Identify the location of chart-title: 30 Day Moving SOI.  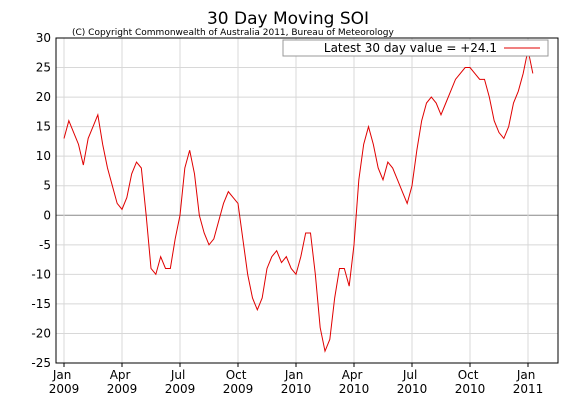
(288, 19).